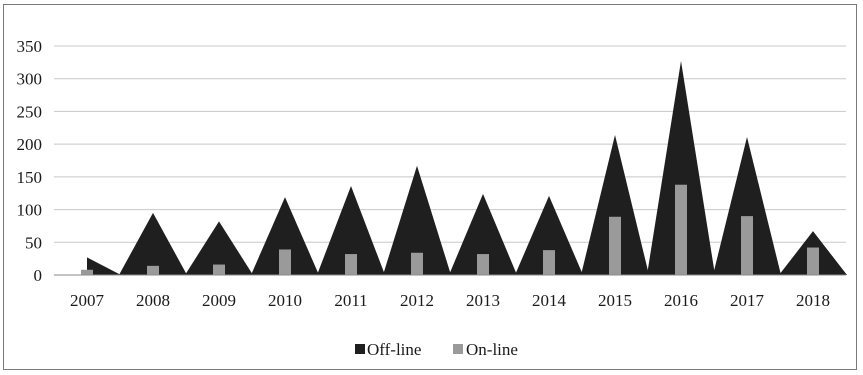 Image resolution: width=863 pixels, height=375 pixels. What do you see at coordinates (436, 349) in the screenshot?
I see `legend: Off-line On-line` at bounding box center [436, 349].